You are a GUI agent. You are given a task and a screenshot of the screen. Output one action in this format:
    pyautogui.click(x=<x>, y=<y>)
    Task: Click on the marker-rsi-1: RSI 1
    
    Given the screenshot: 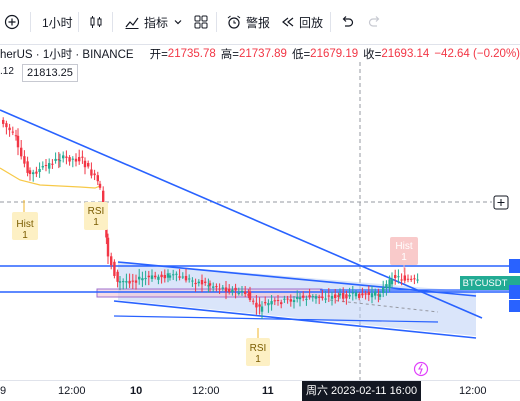 What is the action you would take?
    pyautogui.click(x=96, y=216)
    